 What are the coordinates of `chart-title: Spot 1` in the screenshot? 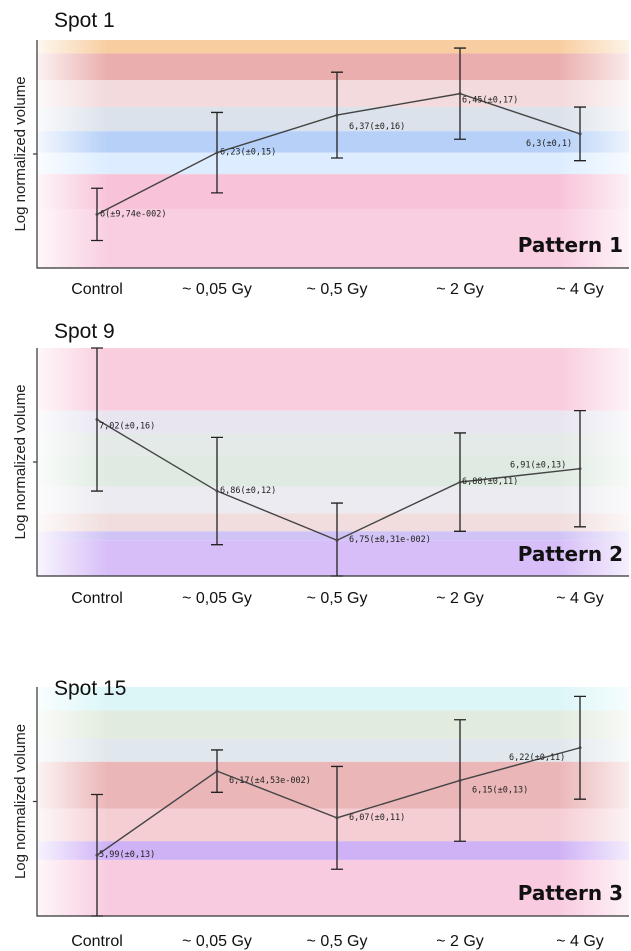 It's located at (84, 20).